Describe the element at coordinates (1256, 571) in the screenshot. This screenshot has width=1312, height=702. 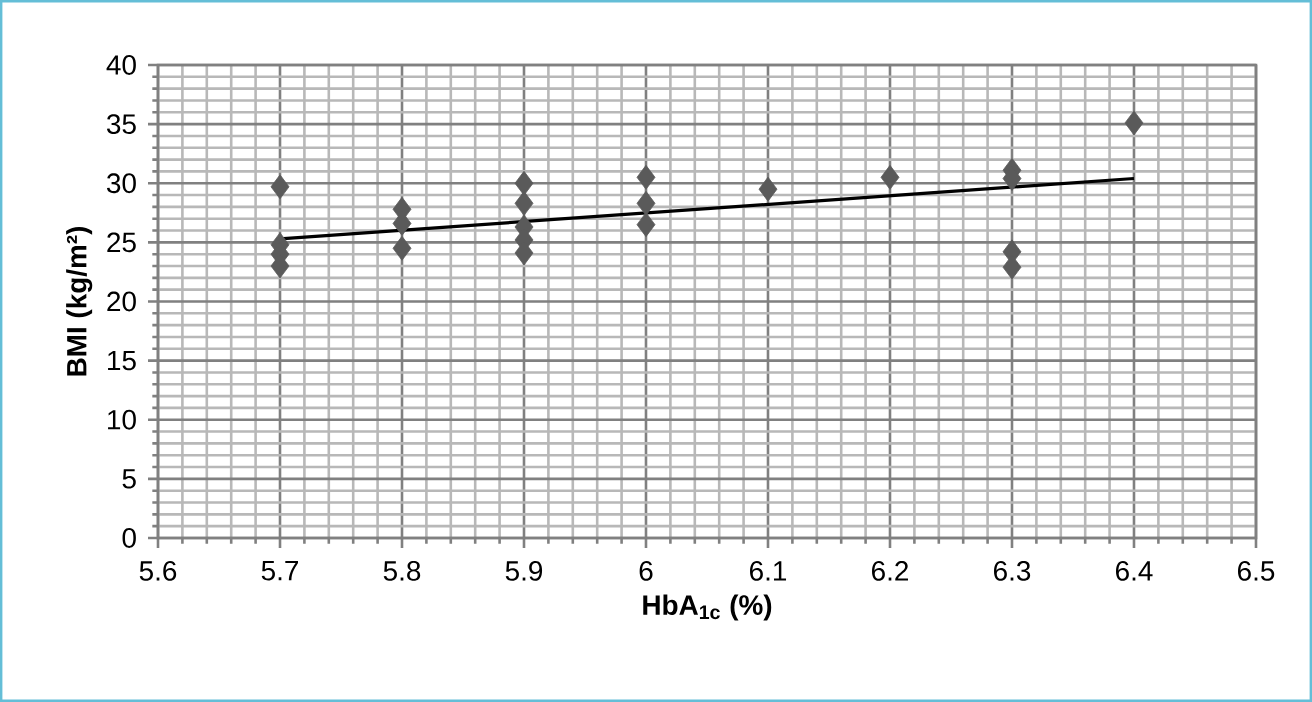
I see `x-tick-label: 6.5` at that location.